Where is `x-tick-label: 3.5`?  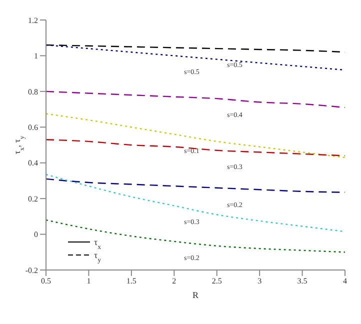 x-tick-label: 3.5 is located at coordinates (302, 281).